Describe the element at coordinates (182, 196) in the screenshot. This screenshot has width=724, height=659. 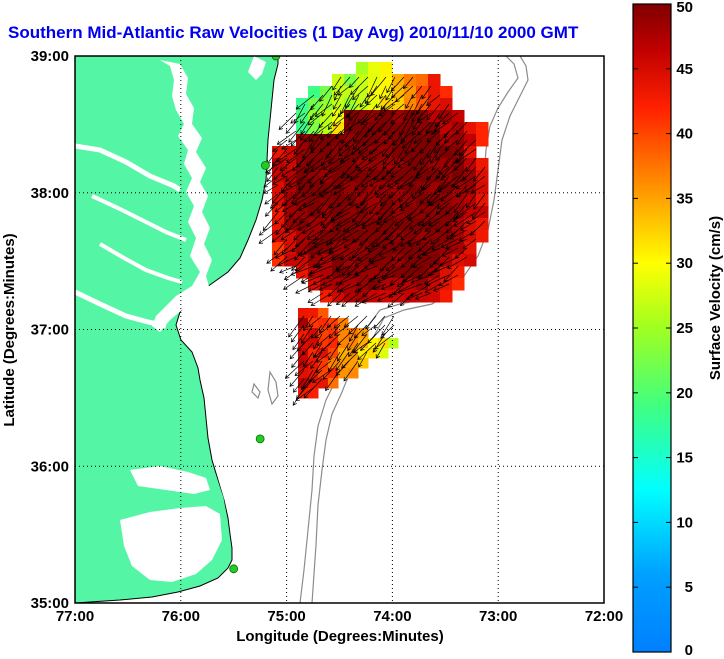
I see `chesapeake-bay` at that location.